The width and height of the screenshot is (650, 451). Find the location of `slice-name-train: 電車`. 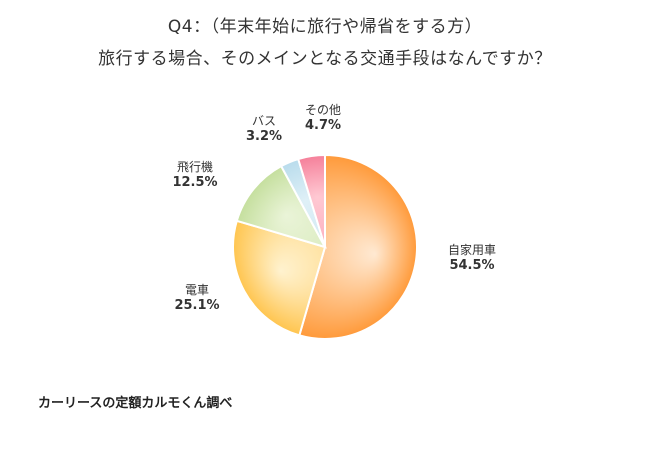

slice-name-train: 電車 is located at coordinates (197, 290).